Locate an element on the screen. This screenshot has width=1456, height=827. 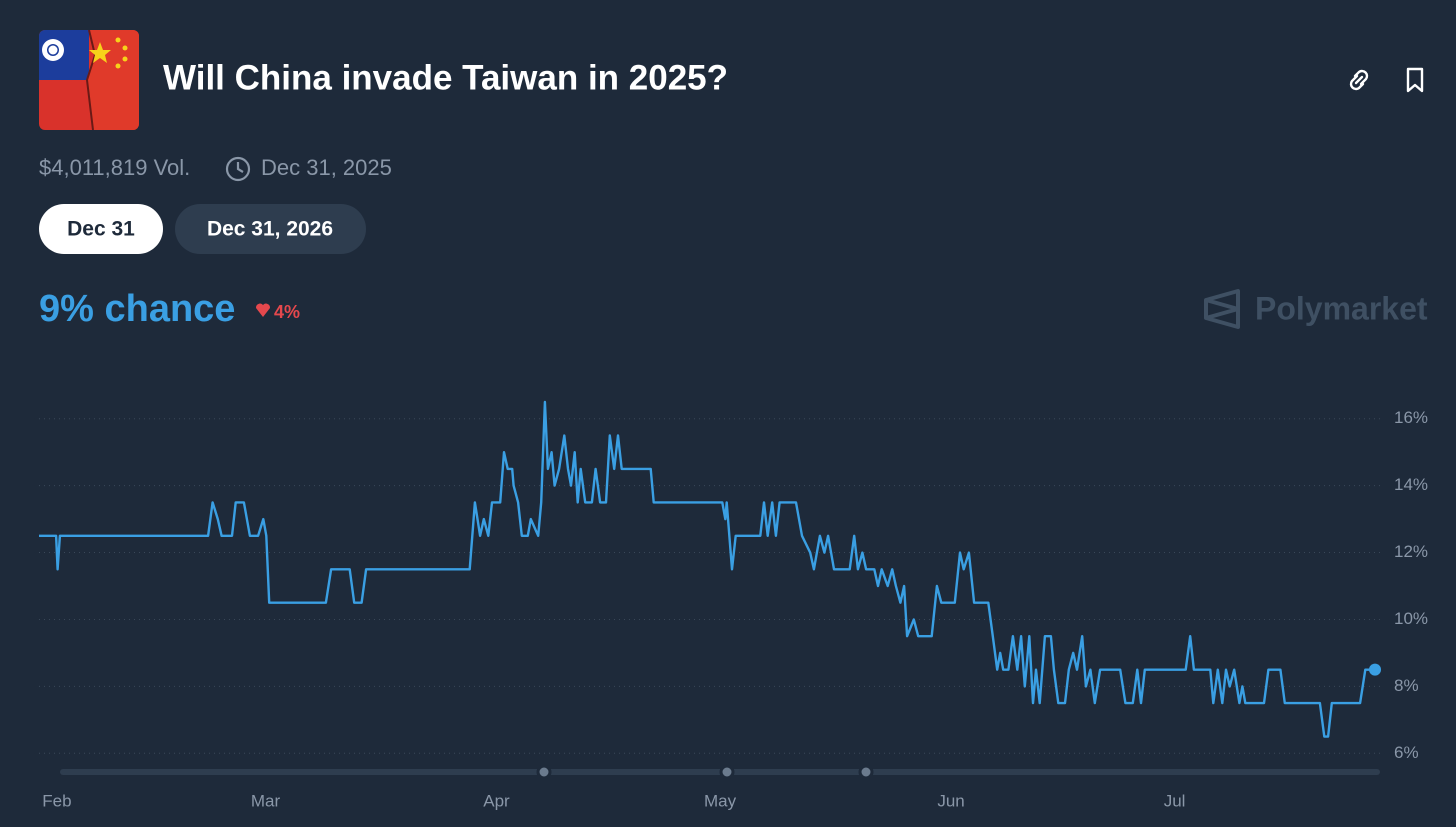
market-icon is located at coordinates (89, 80).